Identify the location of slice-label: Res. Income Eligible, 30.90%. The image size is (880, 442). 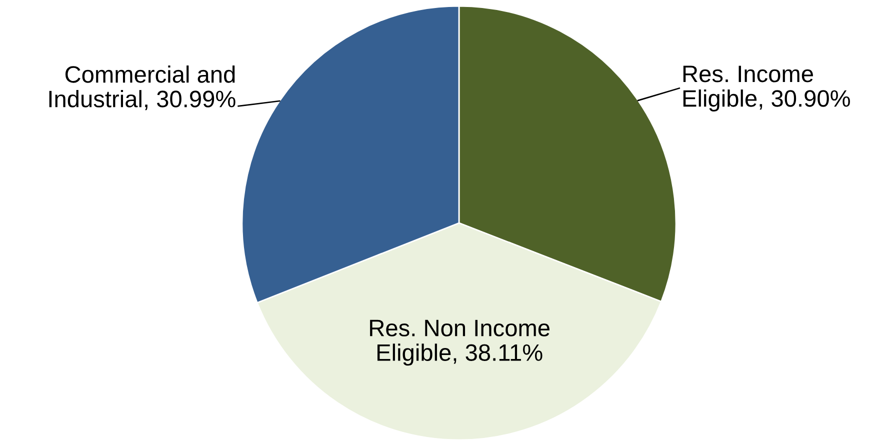
(766, 89).